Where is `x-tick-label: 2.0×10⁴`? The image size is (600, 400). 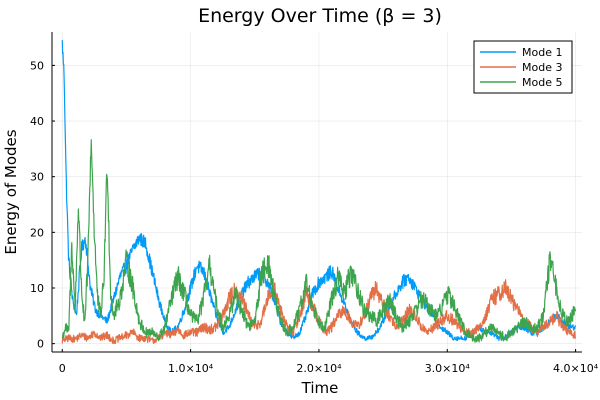
x-tick-label: 2.0×10⁴ is located at coordinates (319, 368).